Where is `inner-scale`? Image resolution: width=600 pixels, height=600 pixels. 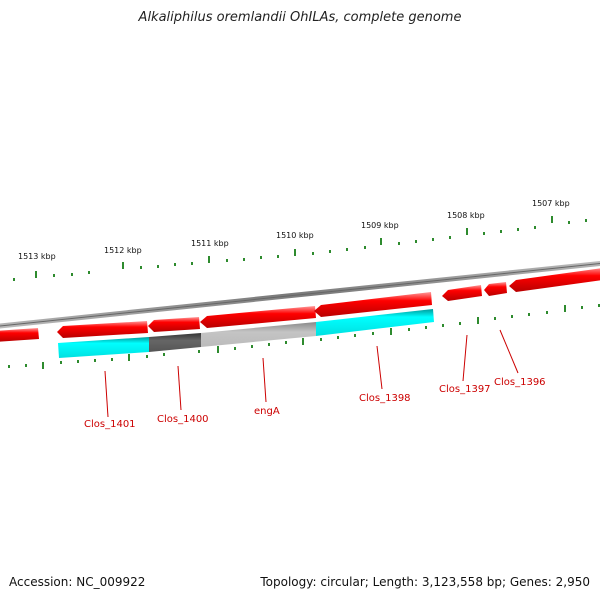
inner-scale is located at coordinates (304, 336).